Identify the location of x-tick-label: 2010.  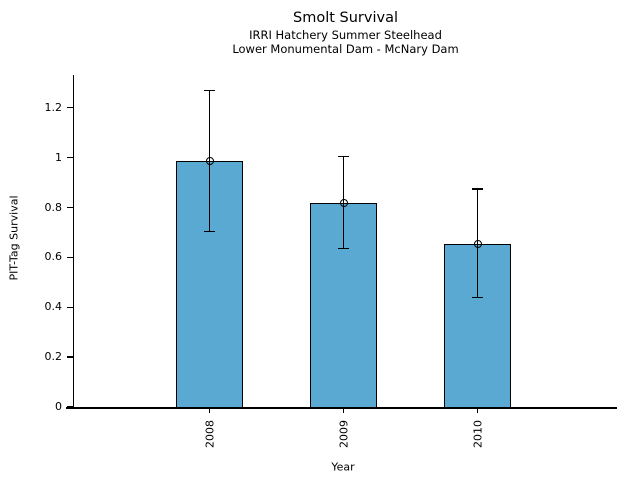
(477, 434).